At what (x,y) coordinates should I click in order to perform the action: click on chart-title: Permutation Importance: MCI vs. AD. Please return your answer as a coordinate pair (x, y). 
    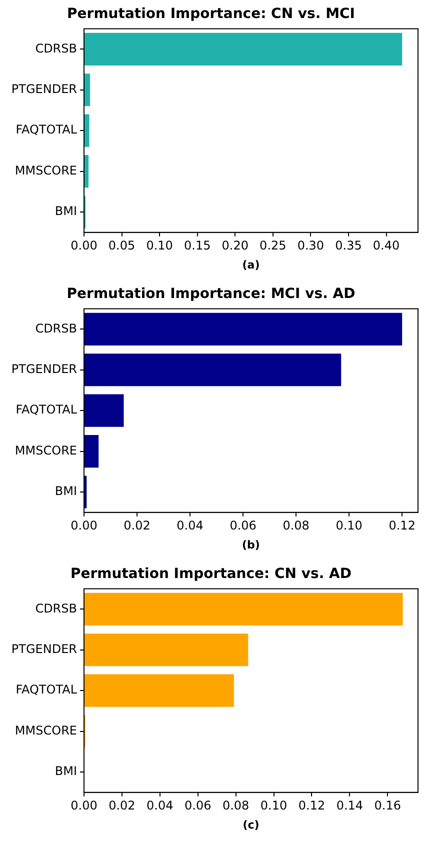
    Looking at the image, I should click on (211, 294).